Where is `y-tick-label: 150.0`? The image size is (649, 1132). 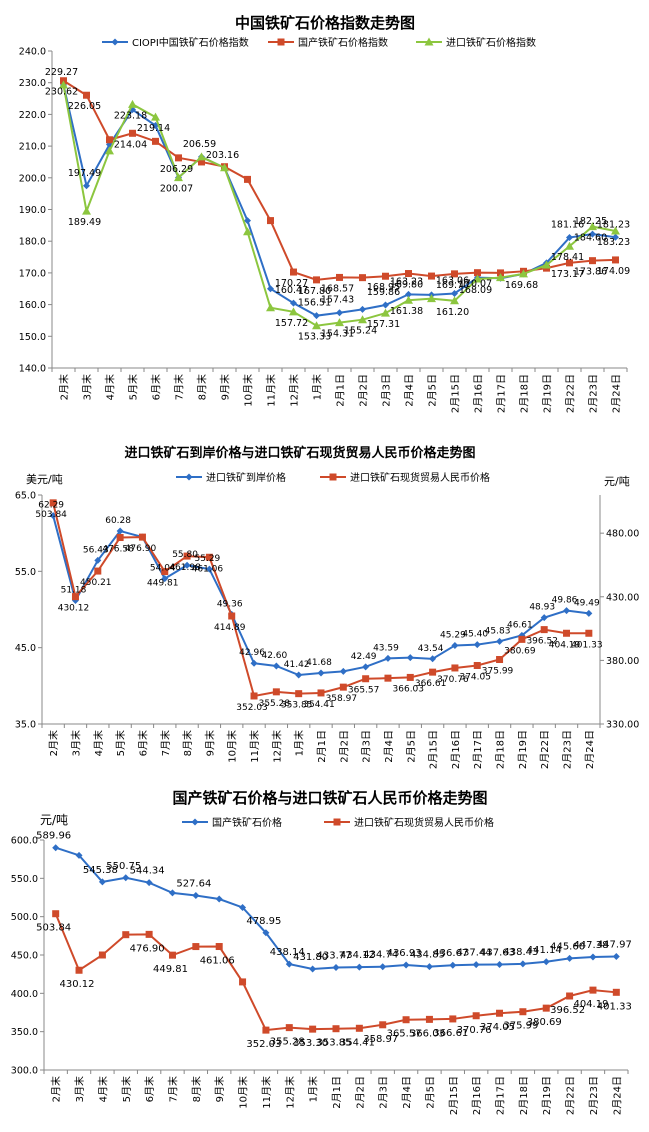 y-tick-label: 150.0 is located at coordinates (32, 337).